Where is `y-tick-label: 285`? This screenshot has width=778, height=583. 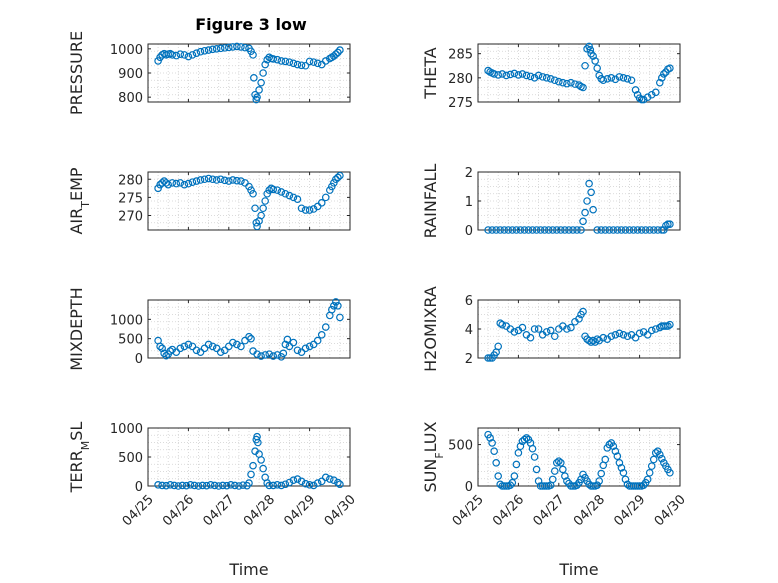
y-tick-label: 285 is located at coordinates (460, 55).